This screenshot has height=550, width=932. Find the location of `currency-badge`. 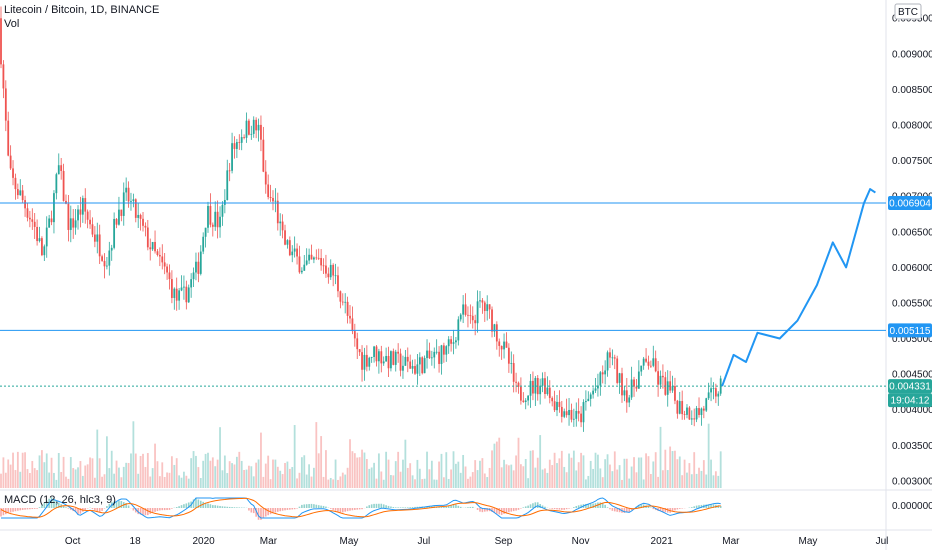

currency-badge is located at coordinates (908, 11).